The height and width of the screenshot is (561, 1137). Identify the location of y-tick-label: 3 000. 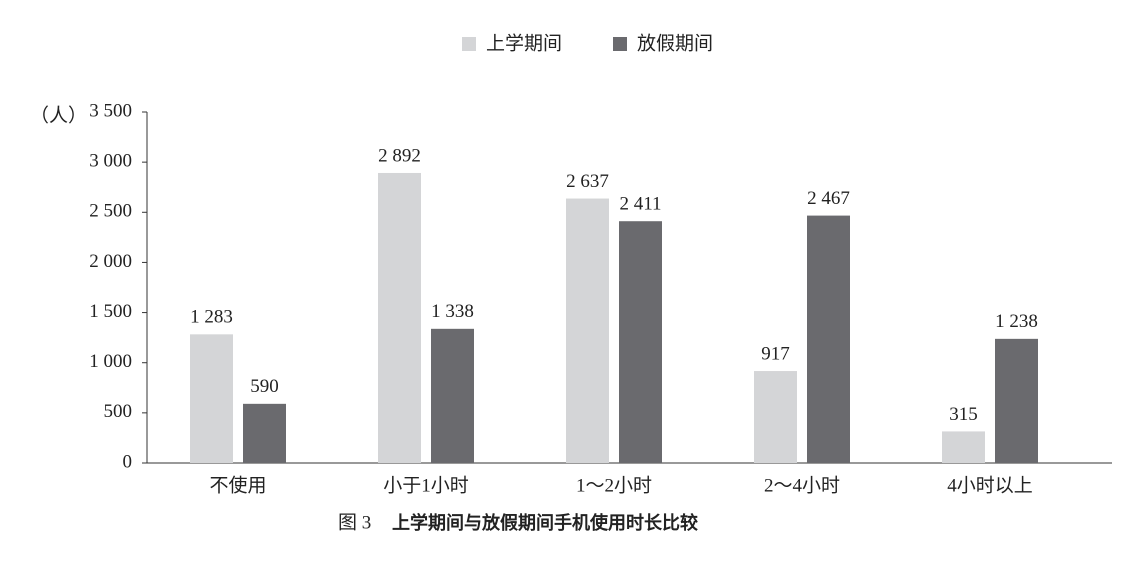
(110, 161).